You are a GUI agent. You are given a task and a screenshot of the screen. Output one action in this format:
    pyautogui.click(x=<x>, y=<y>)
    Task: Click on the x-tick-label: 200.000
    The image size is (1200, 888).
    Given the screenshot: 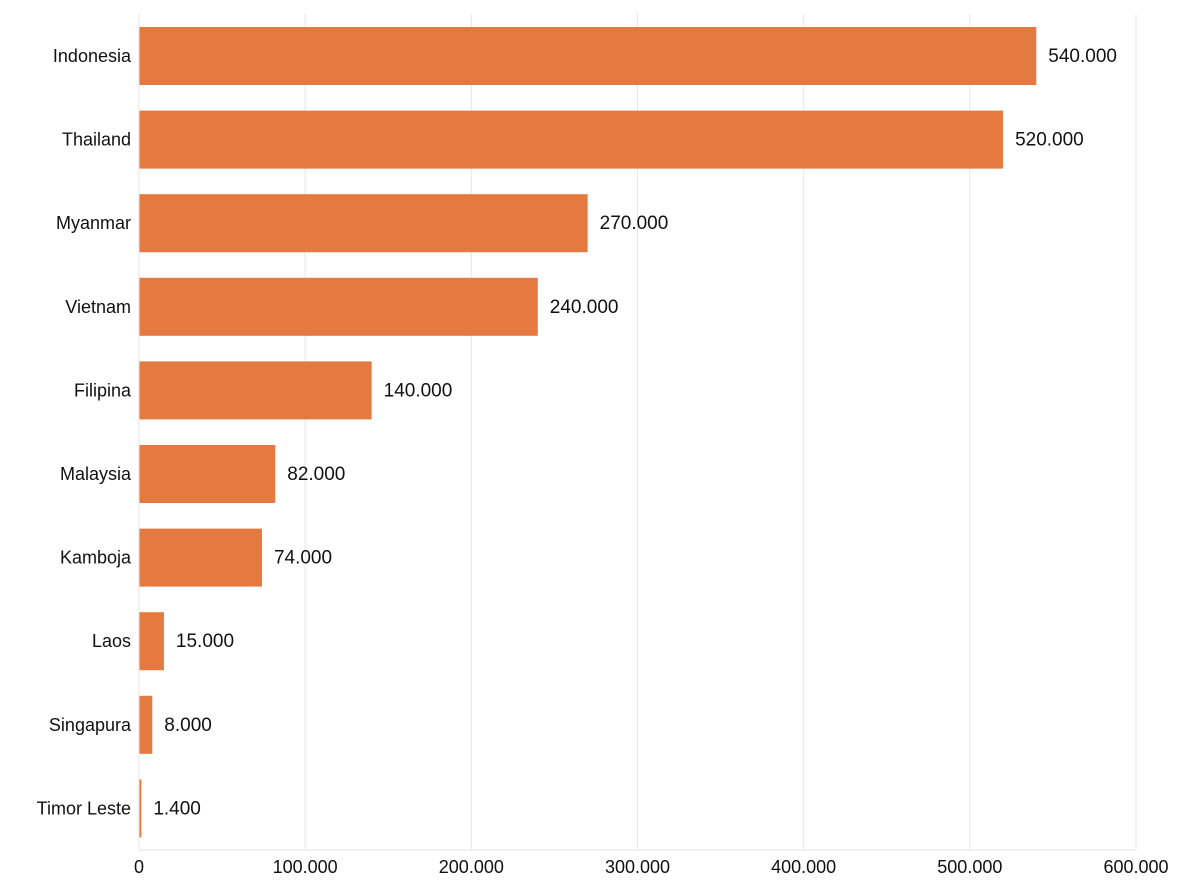 What is the action you would take?
    pyautogui.click(x=471, y=867)
    